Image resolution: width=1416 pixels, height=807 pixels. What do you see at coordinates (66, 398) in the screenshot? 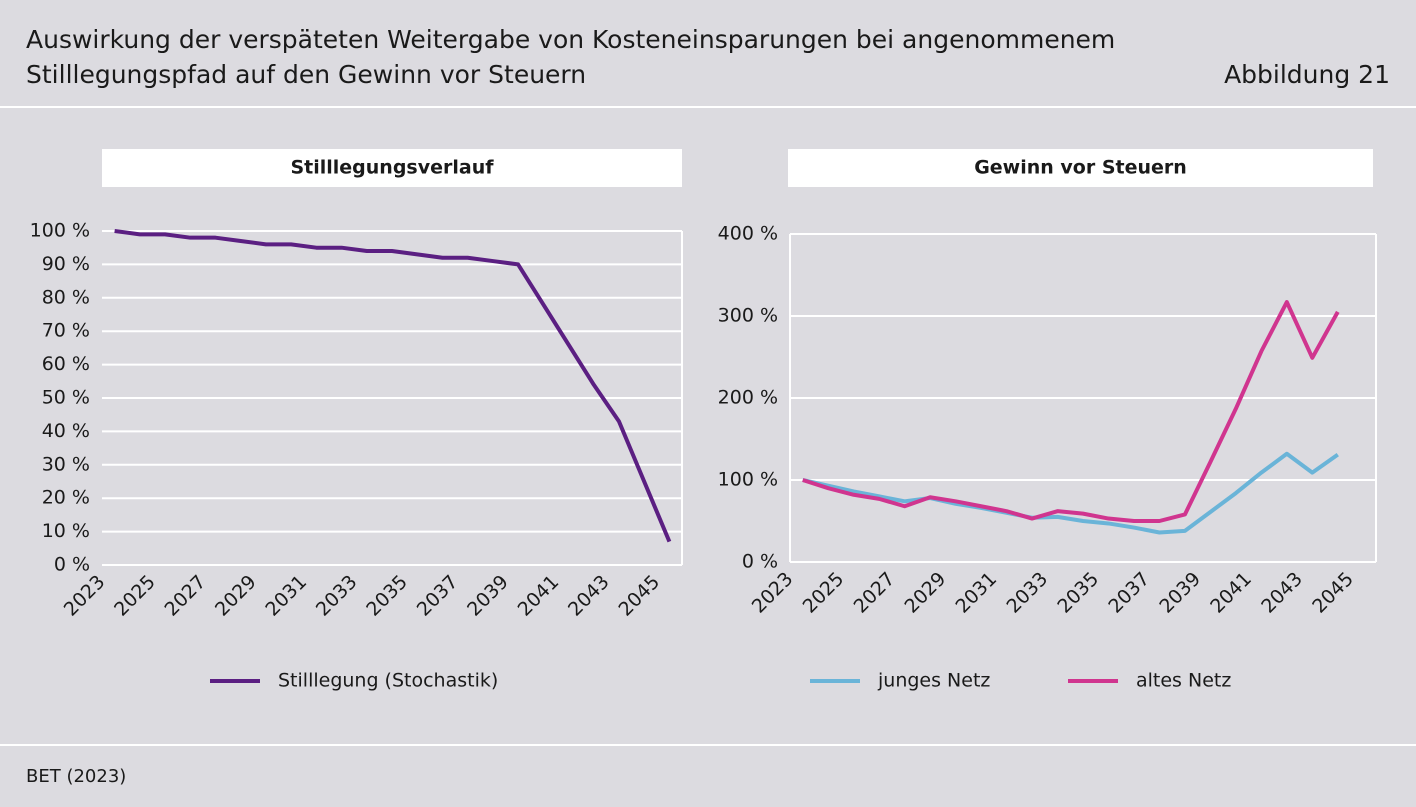
I see `y-tick-label: 50 %` at bounding box center [66, 398].